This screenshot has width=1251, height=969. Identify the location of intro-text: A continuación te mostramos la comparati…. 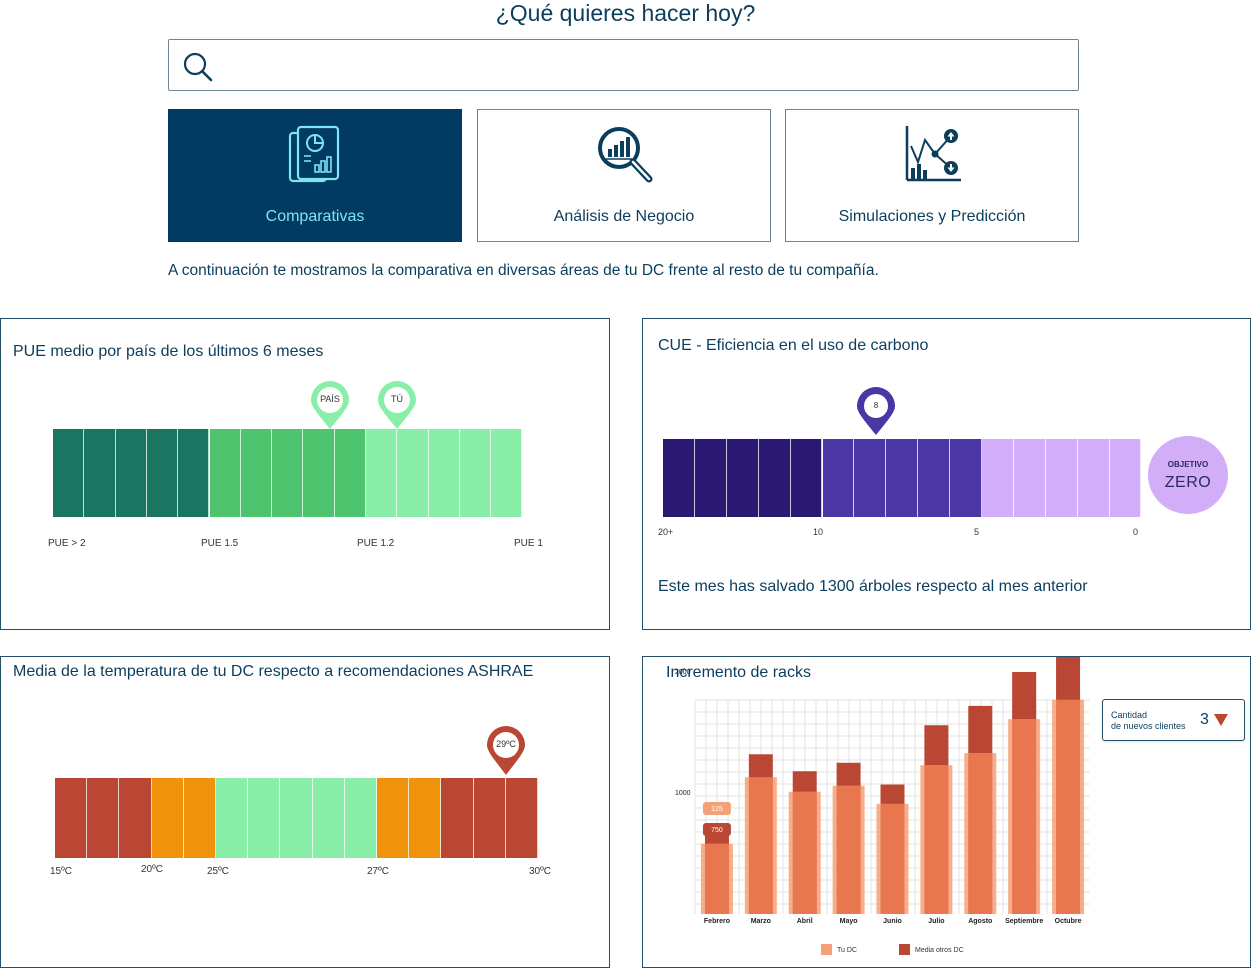
(523, 270).